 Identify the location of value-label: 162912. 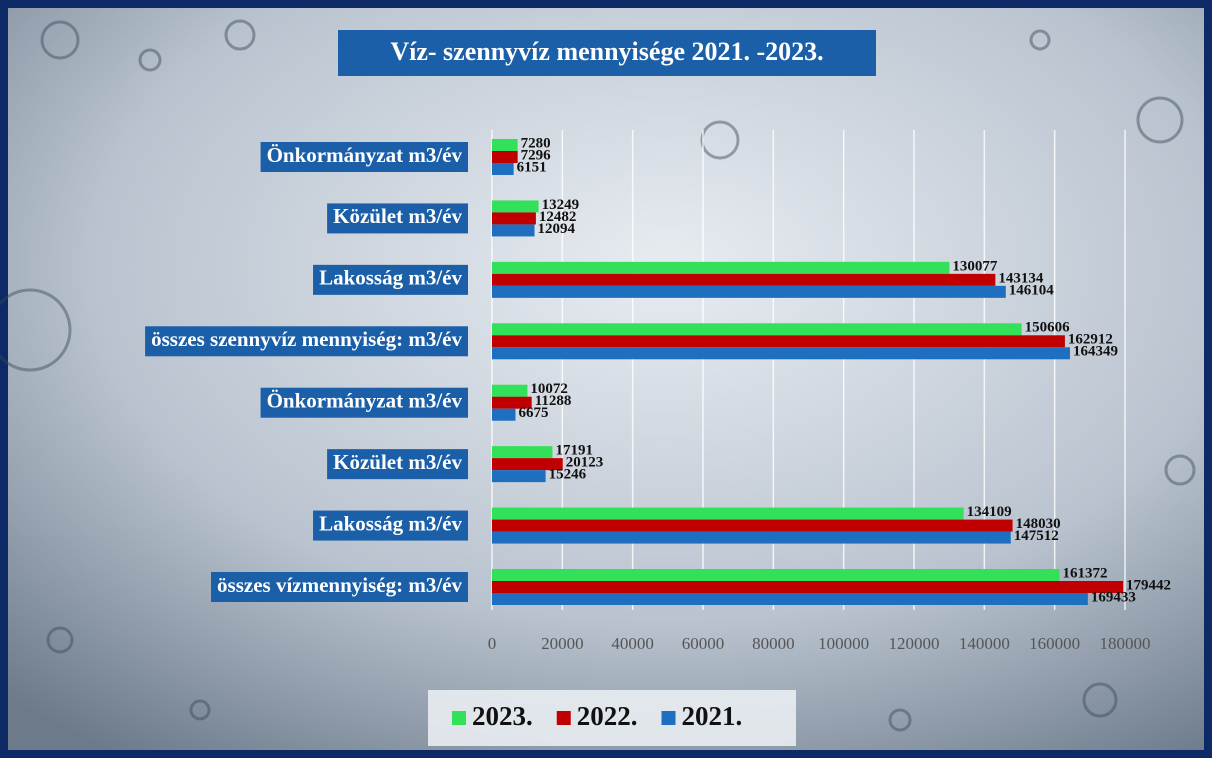
(1090, 340).